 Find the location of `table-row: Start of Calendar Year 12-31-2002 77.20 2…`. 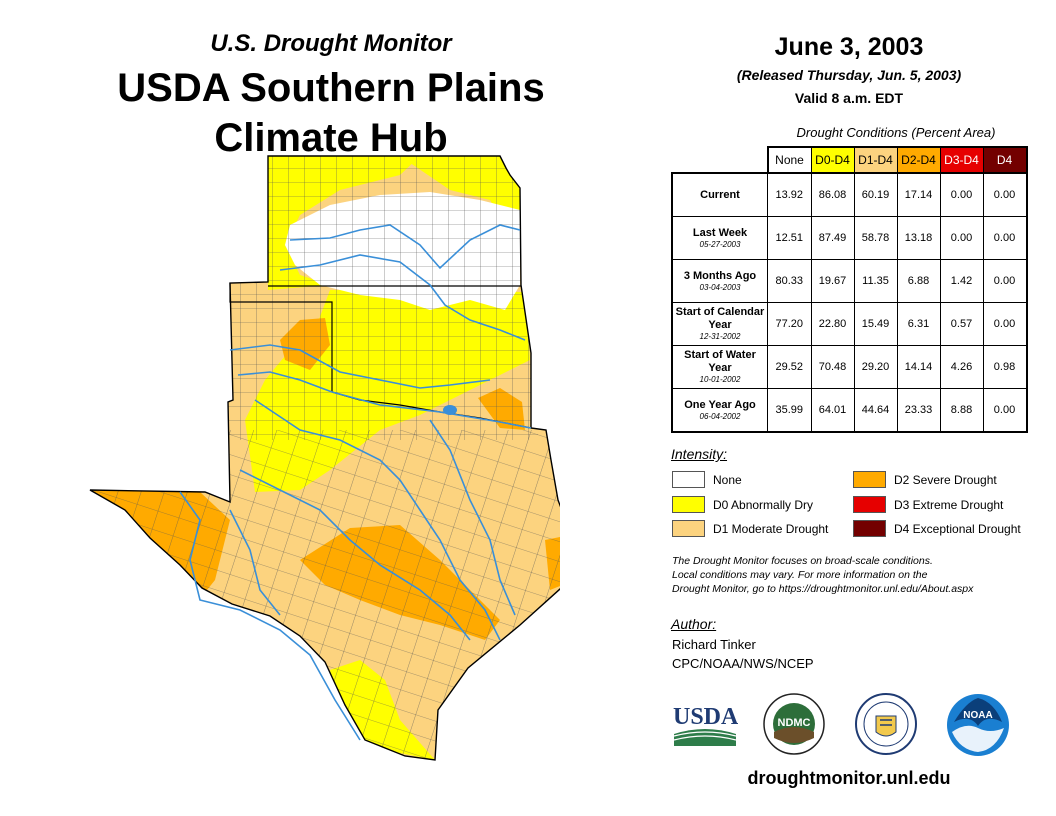

table-row: Start of Calendar Year 12-31-2002 77.20 2… is located at coordinates (849, 324).